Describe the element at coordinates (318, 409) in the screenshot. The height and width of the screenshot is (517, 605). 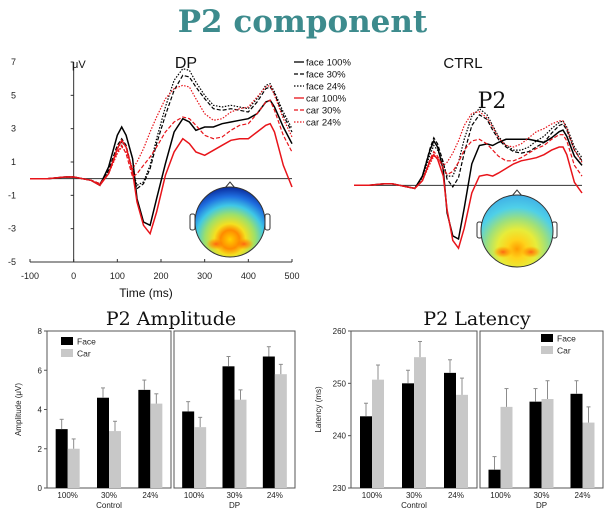
I see `bar-y-axis-label: Latency (ms)` at that location.